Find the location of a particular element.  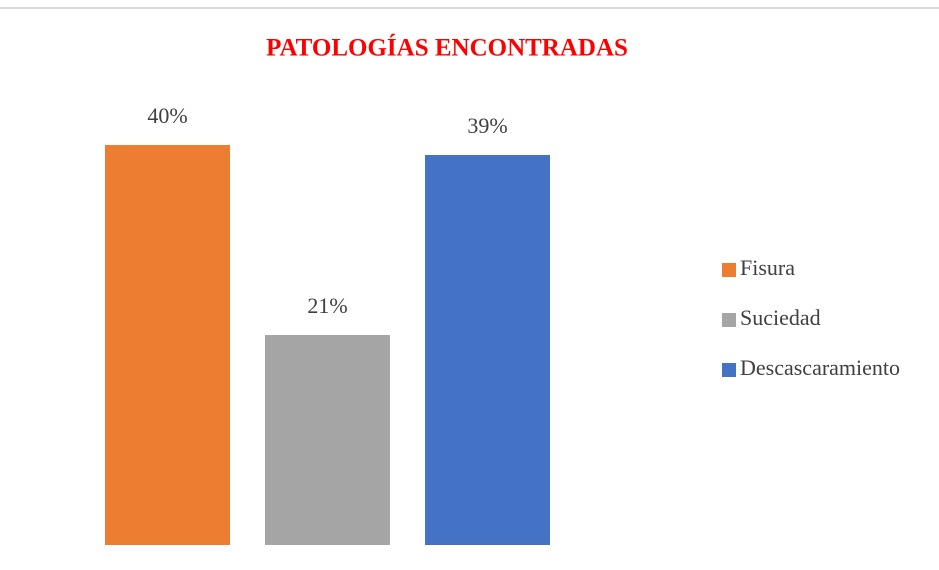

legend-label: Suciedad is located at coordinates (780, 317).